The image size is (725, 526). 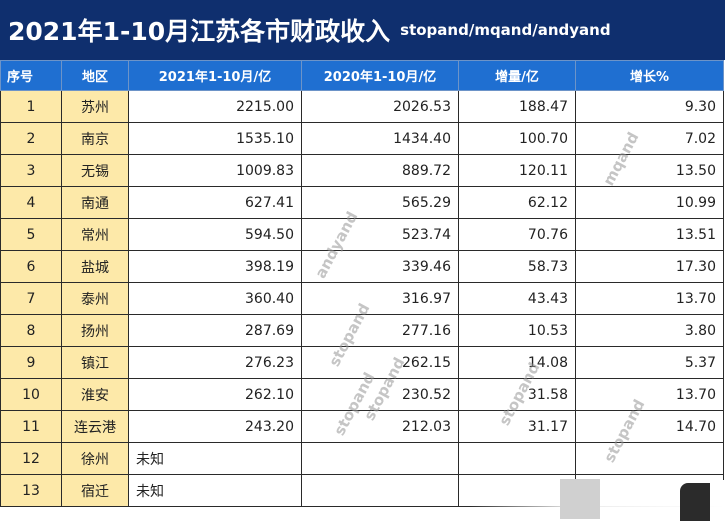 I want to click on row-index: 3, so click(x=31, y=170).